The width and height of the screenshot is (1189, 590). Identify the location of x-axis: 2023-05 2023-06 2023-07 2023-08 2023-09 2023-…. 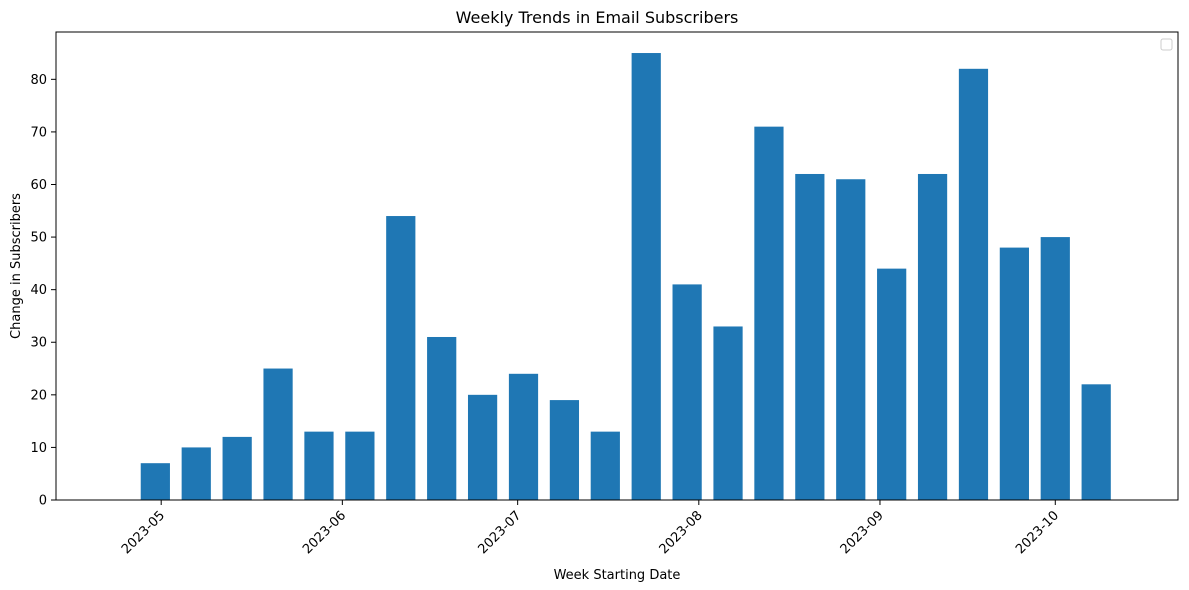
(590, 528).